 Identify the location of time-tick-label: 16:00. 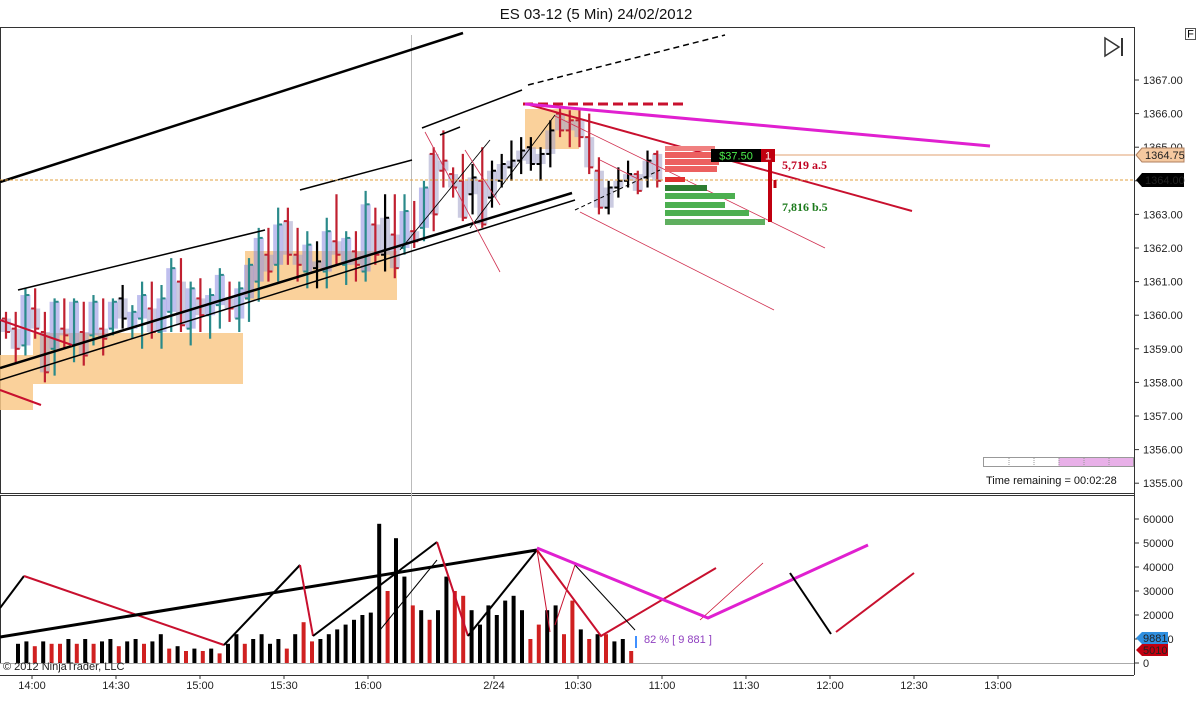
(368, 686).